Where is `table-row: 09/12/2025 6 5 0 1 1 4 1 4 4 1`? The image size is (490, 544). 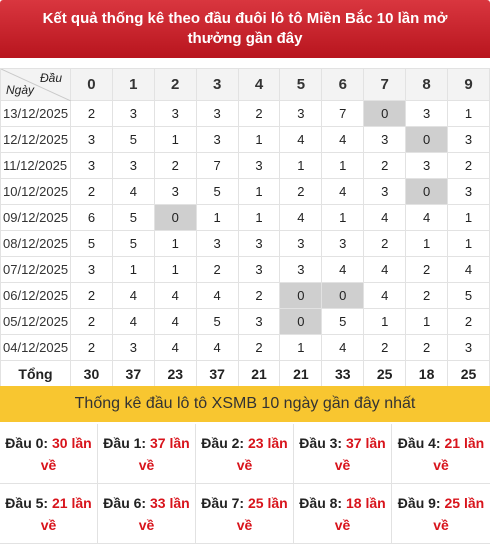 table-row: 09/12/2025 6 5 0 1 1 4 1 4 4 1 is located at coordinates (245, 217).